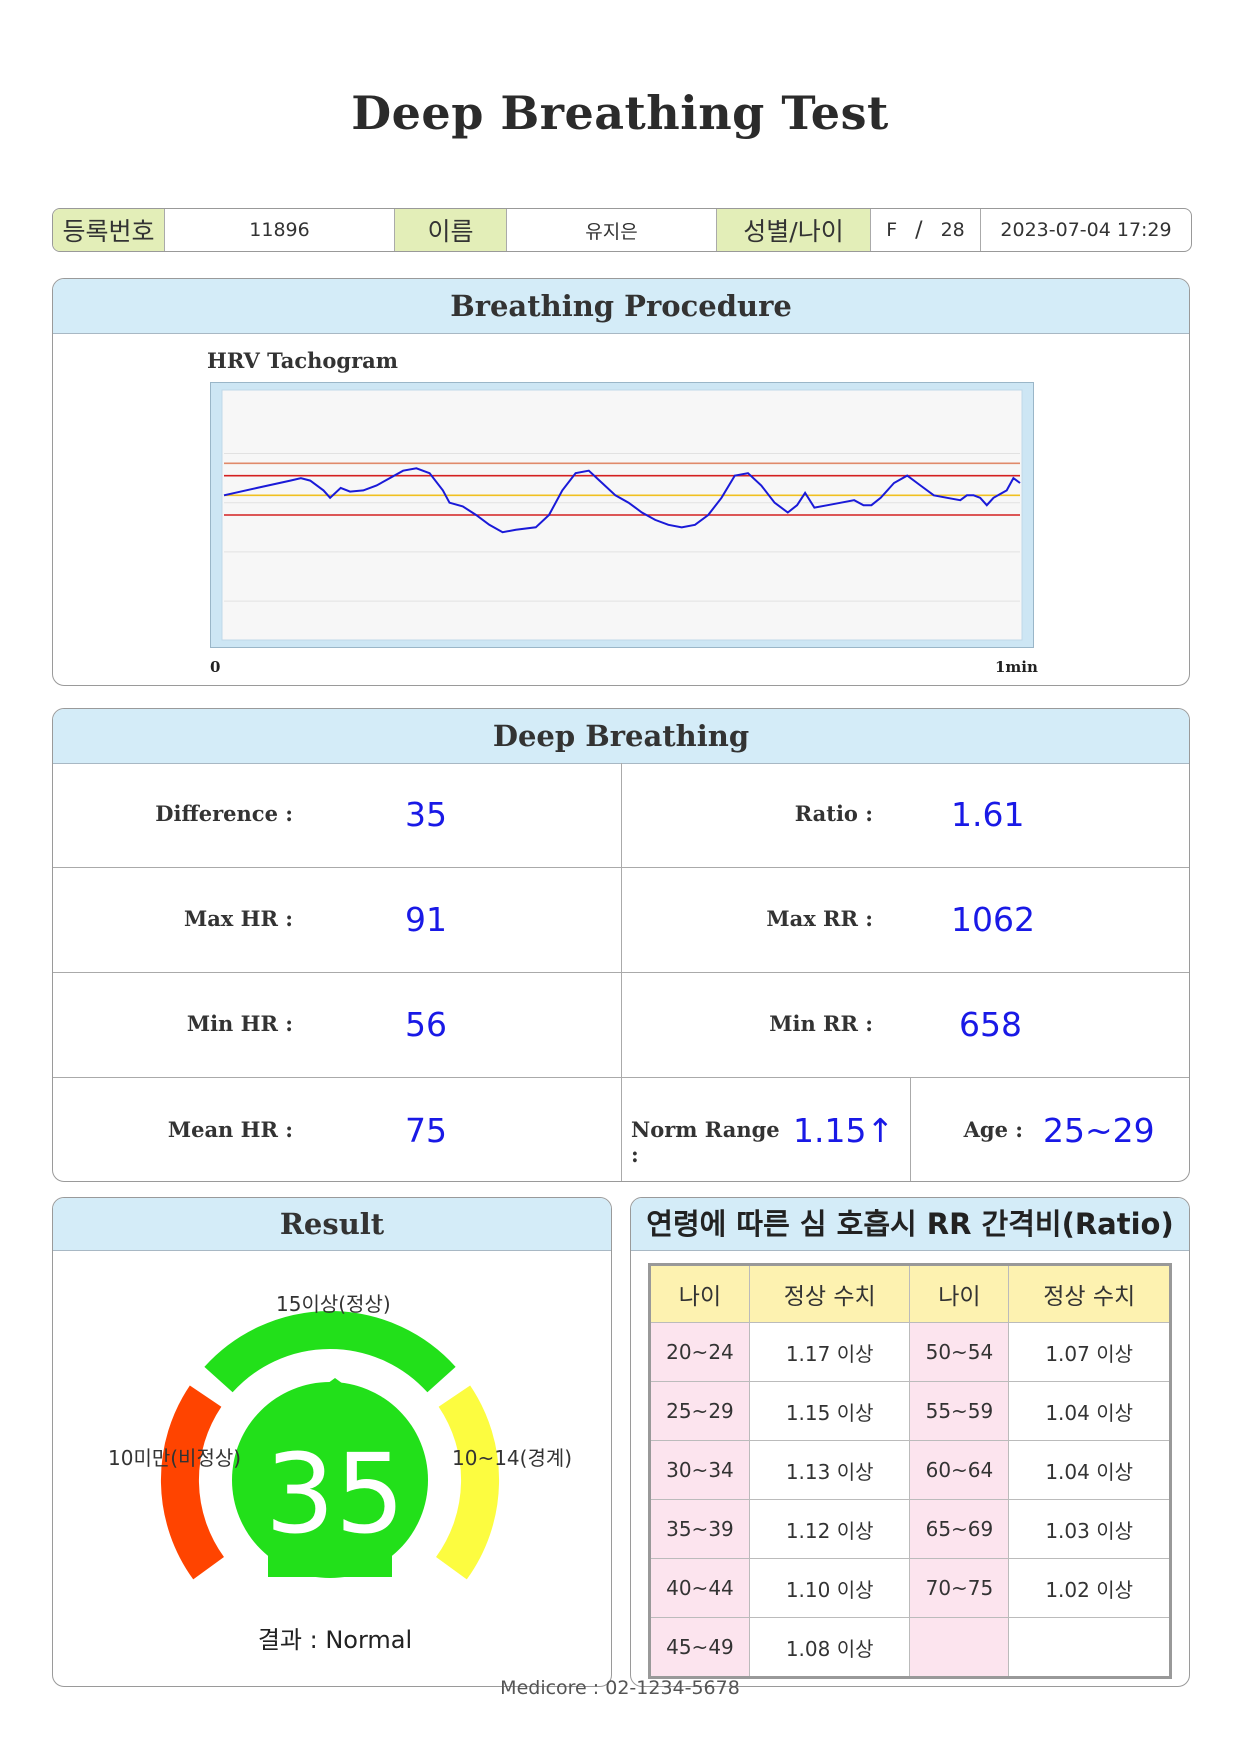 This screenshot has width=1240, height=1754. I want to click on hrv-tachogram-chart, so click(622, 515).